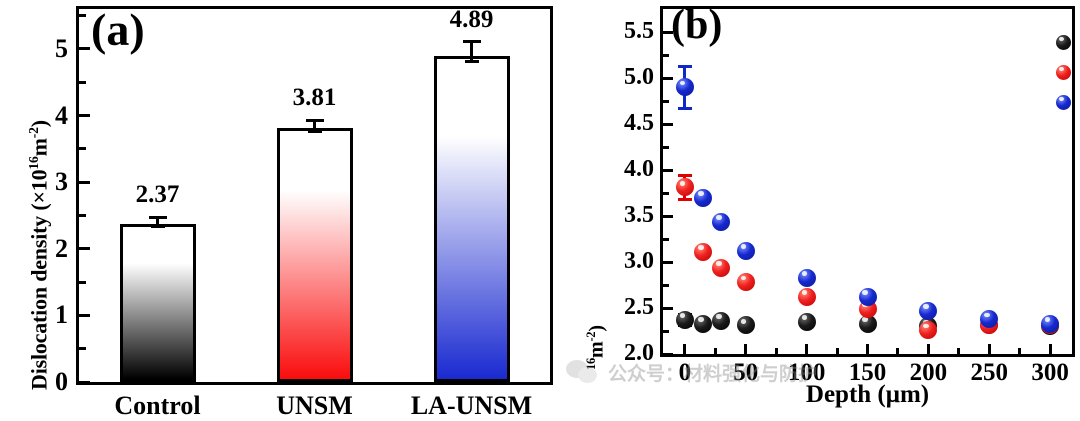 This screenshot has width=1080, height=421. Describe the element at coordinates (639, 353) in the screenshot. I see `y-tick-label: 2.0` at that location.